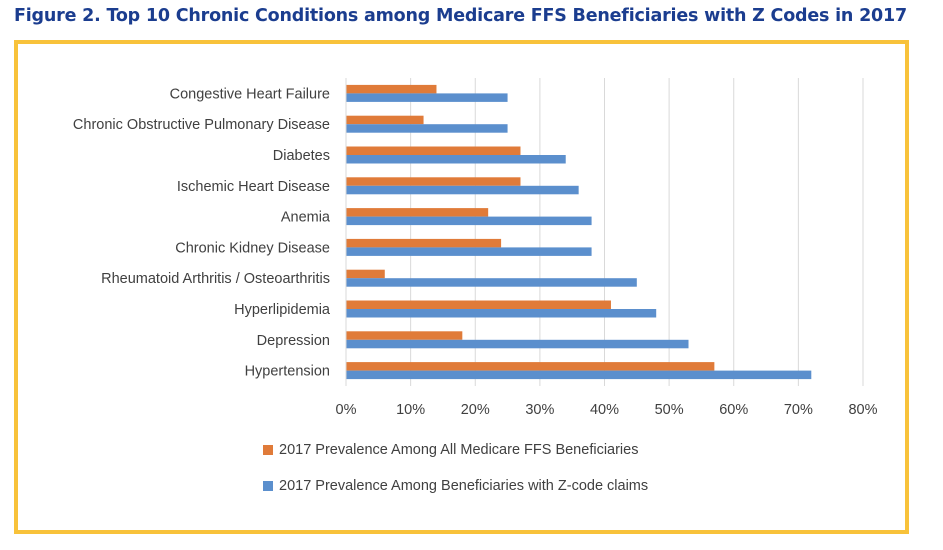 The height and width of the screenshot is (550, 943). Describe the element at coordinates (539, 410) in the screenshot. I see `x-tick-label: 30%` at that location.